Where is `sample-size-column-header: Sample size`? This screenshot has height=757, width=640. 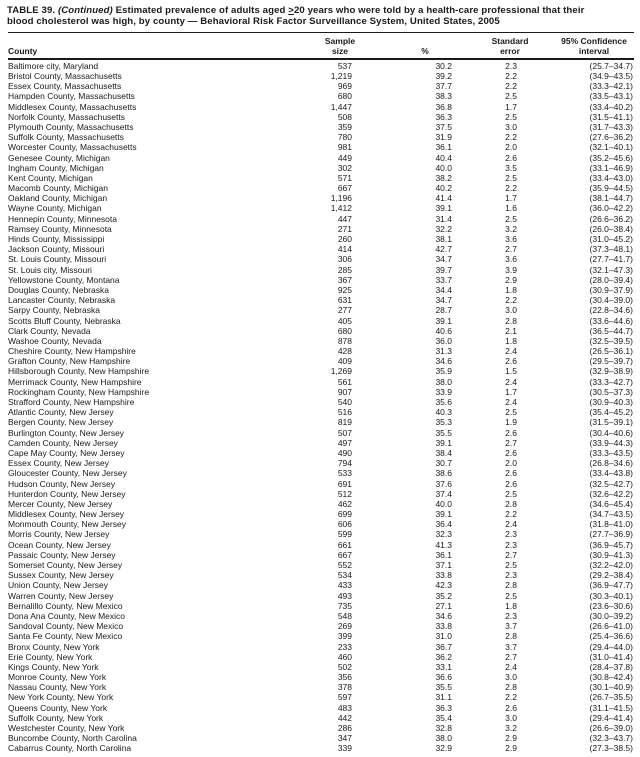
sample-size-column-header: Sample size is located at coordinates (340, 46).